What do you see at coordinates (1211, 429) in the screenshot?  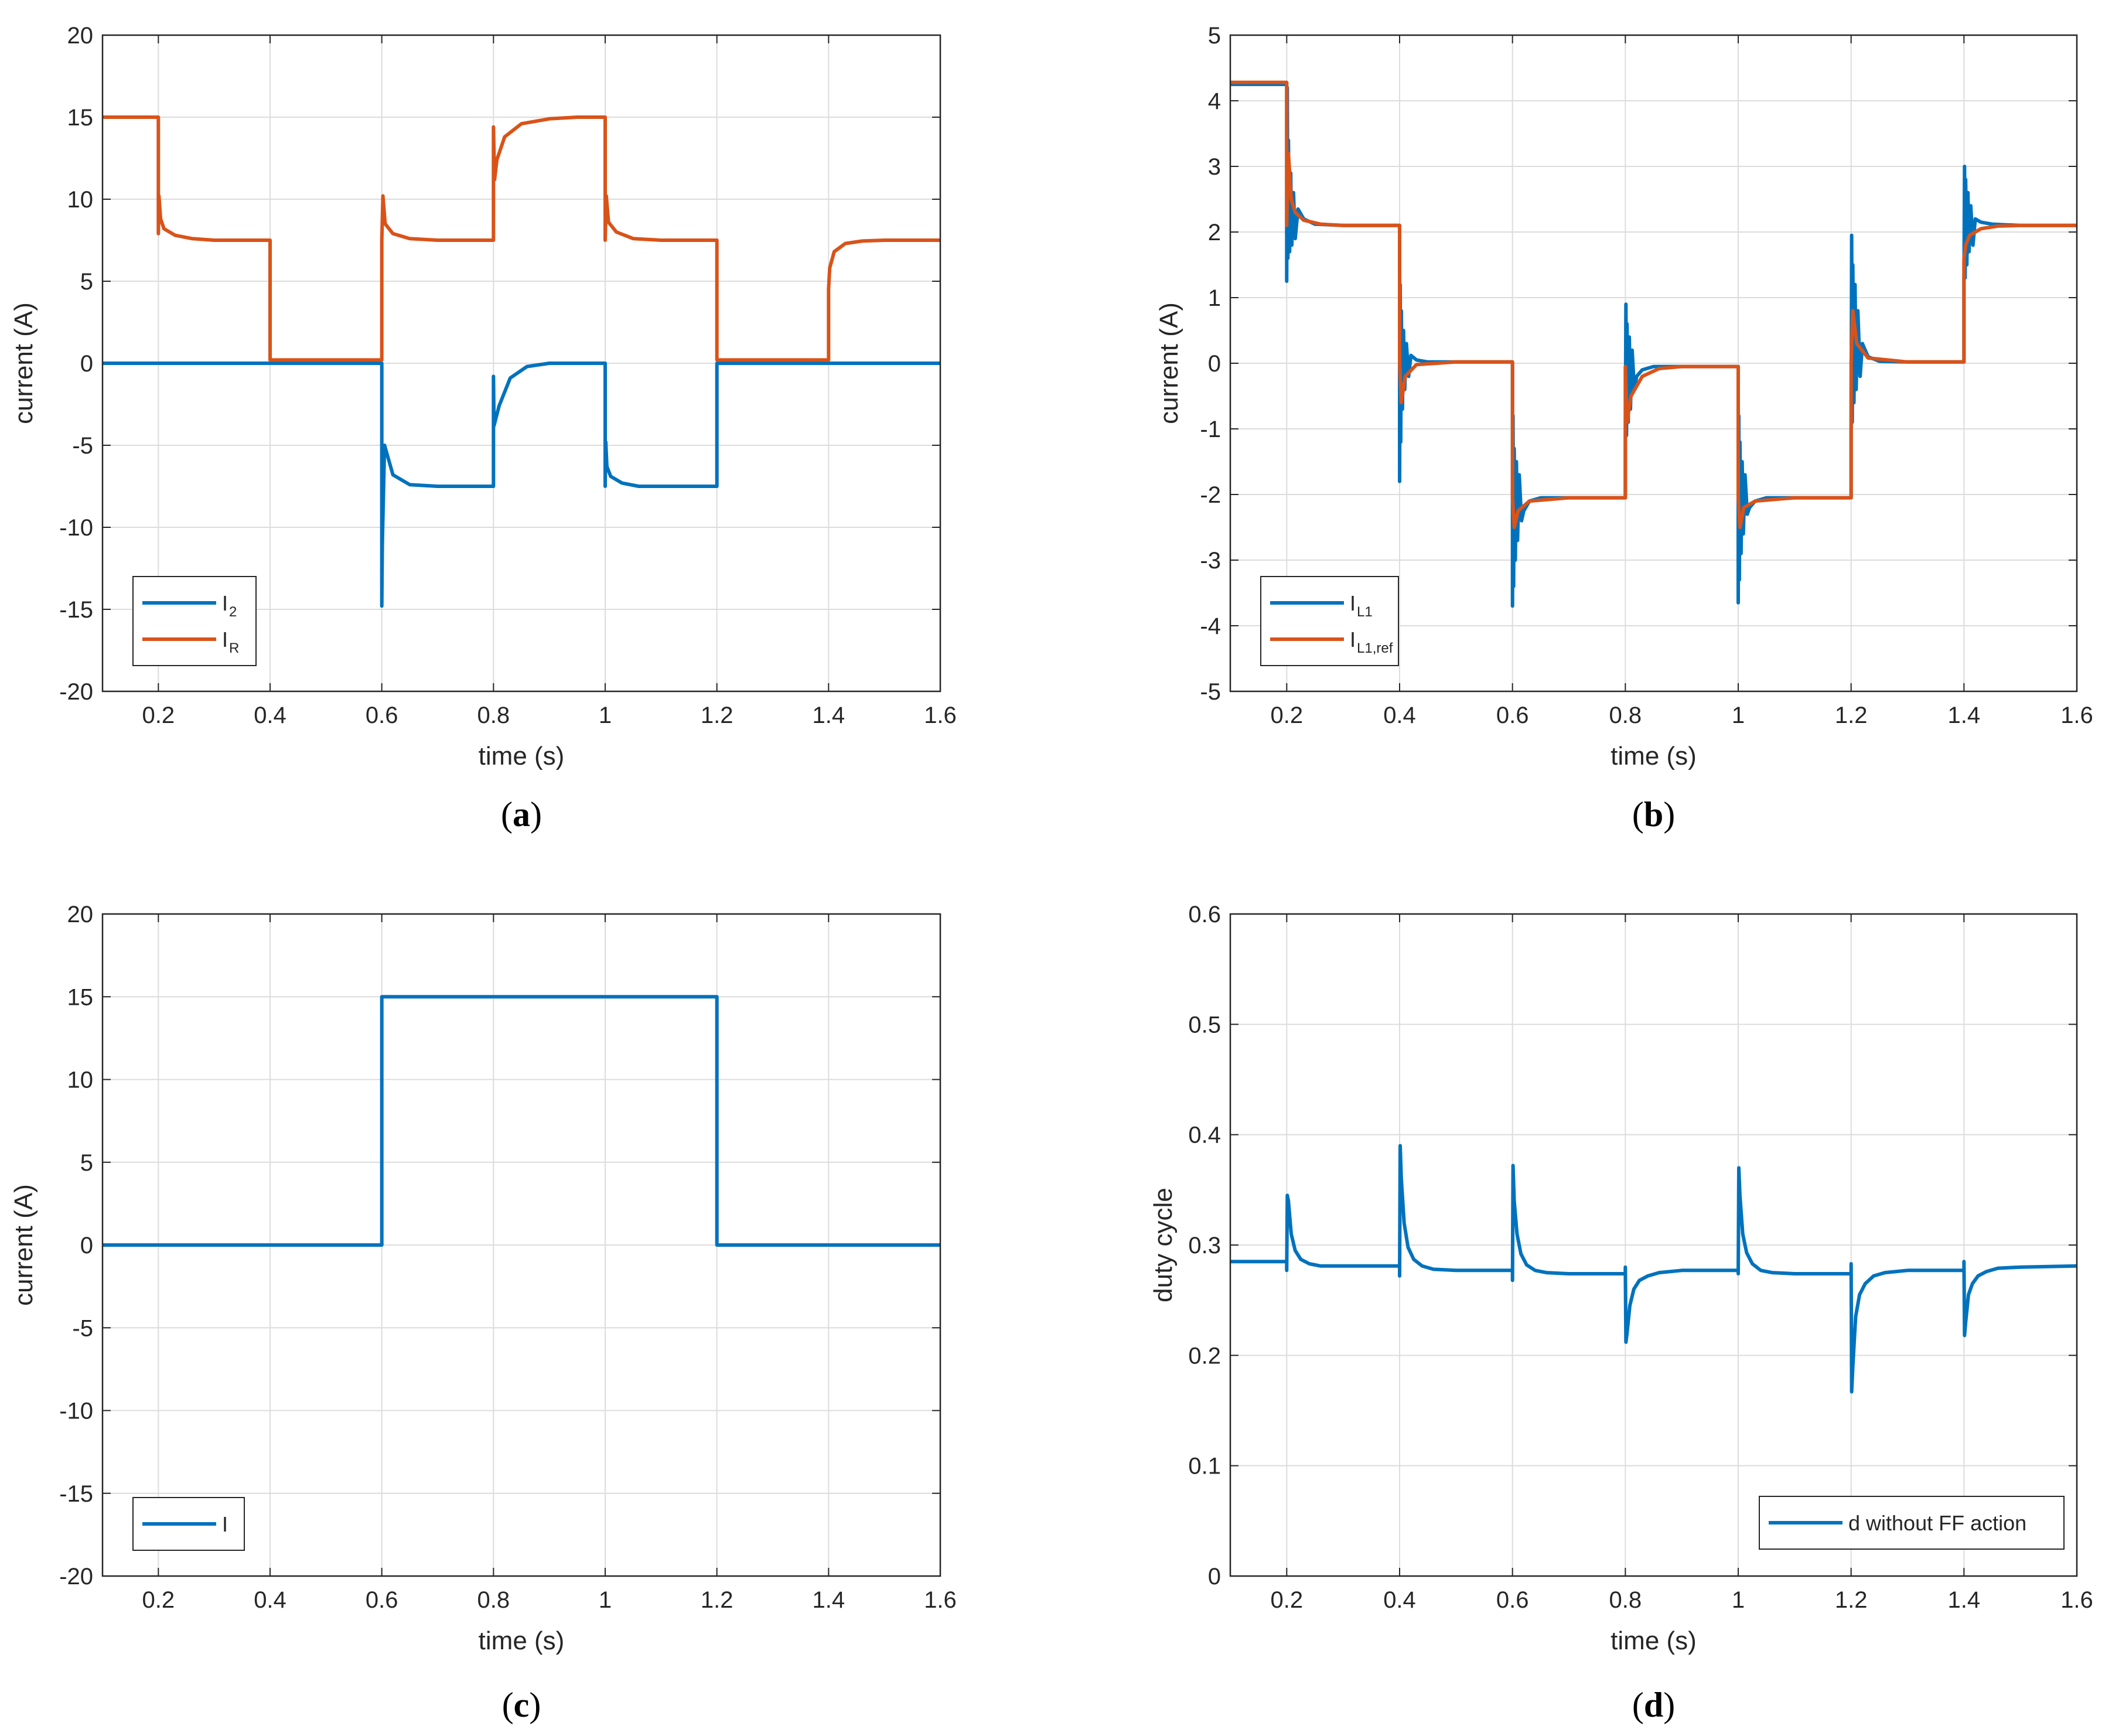 I see `y-tick-label: -1` at bounding box center [1211, 429].